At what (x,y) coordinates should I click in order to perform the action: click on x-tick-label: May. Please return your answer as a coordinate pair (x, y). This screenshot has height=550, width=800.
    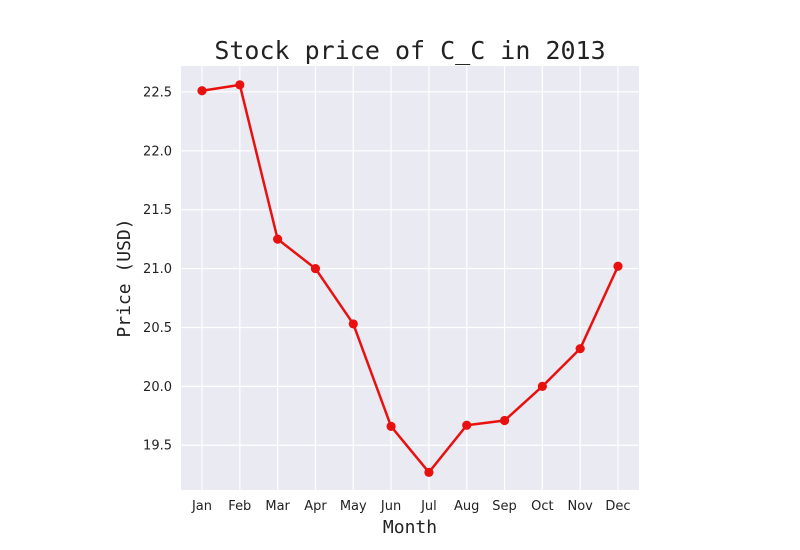
    Looking at the image, I should click on (353, 506).